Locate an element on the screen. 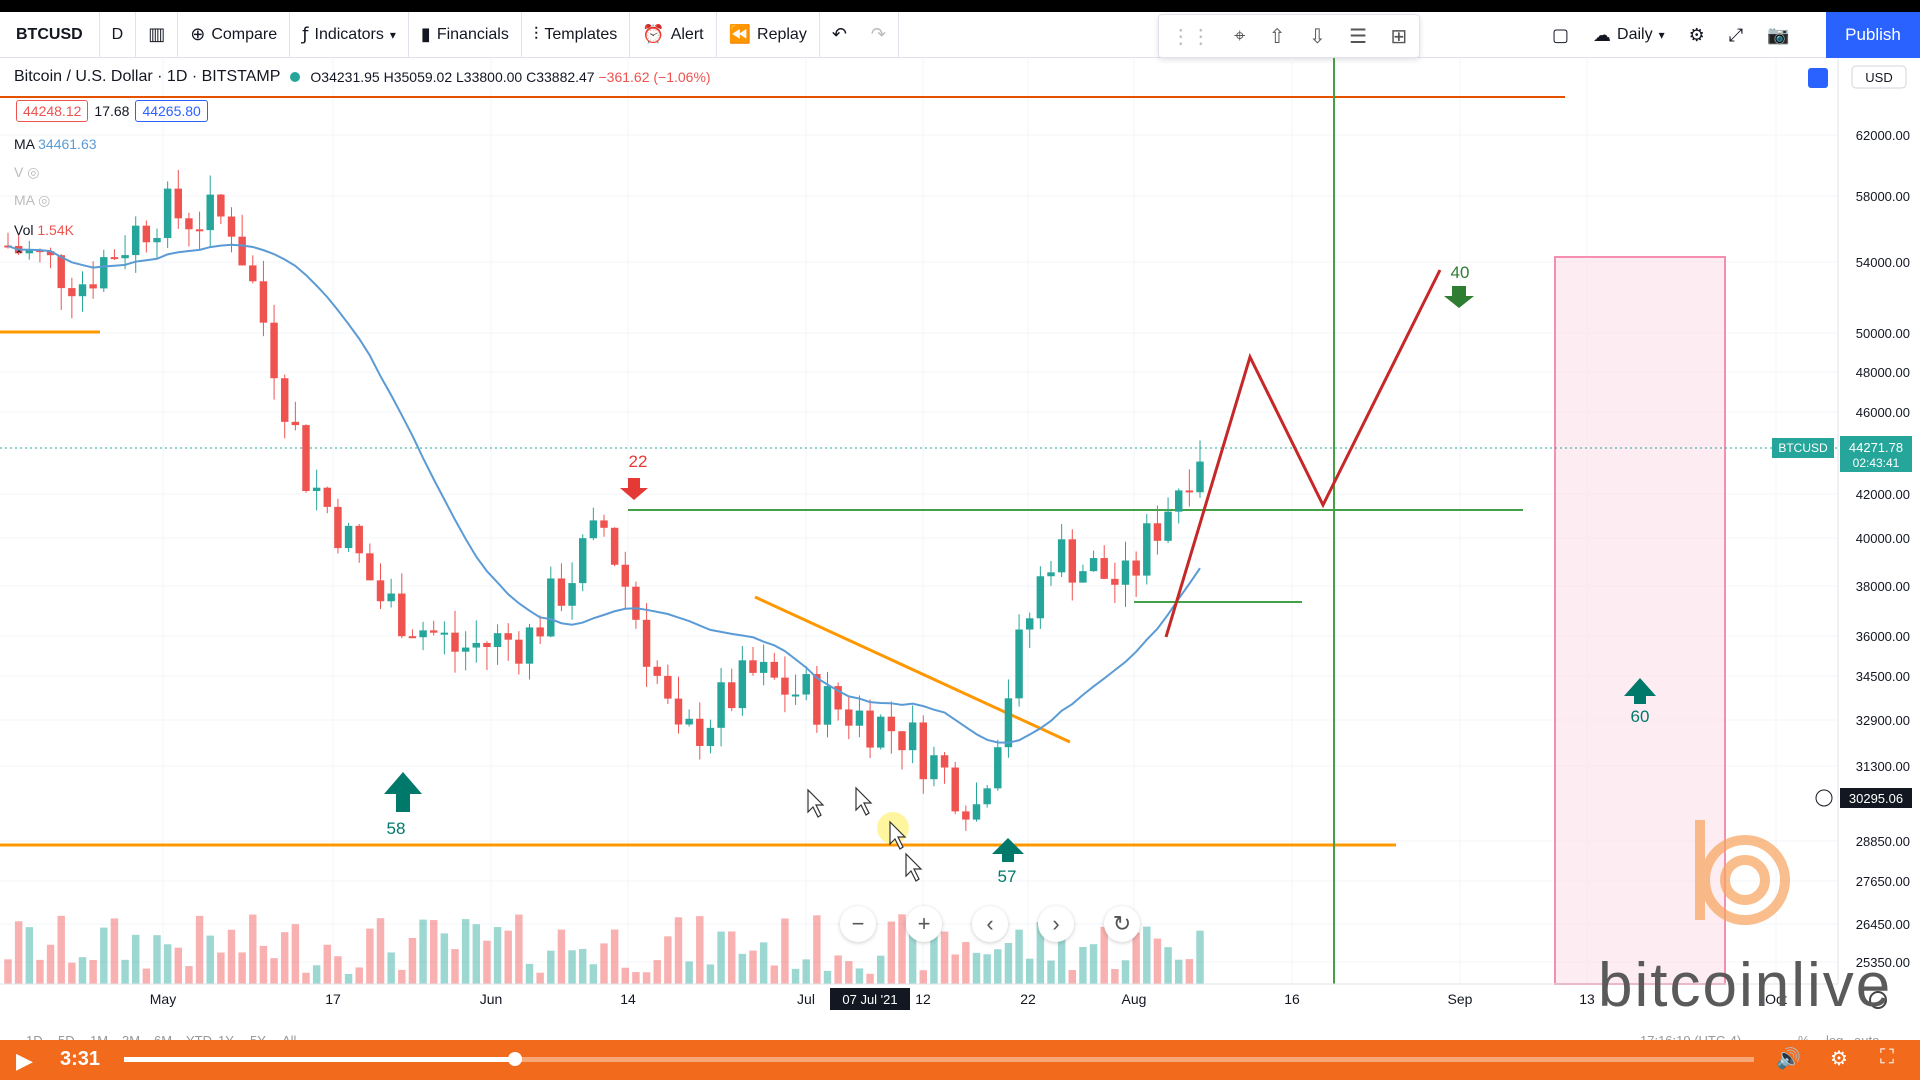 The height and width of the screenshot is (1080, 1920). replay-button: ⏪ Replay is located at coordinates (768, 34).